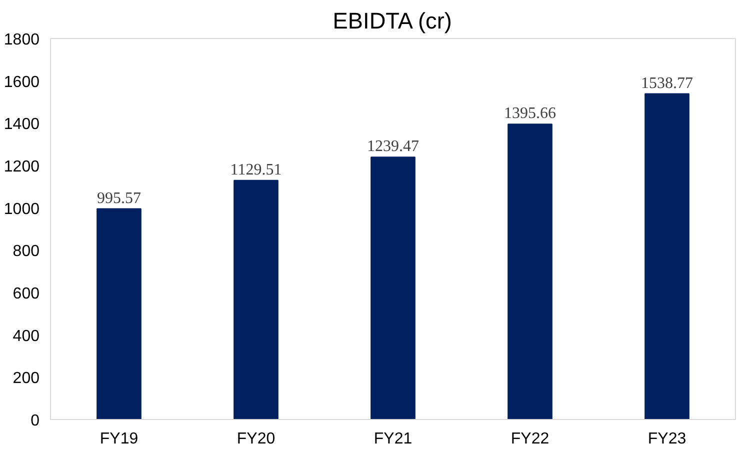 This screenshot has height=452, width=752. I want to click on y-tick-label: 200, so click(26, 379).